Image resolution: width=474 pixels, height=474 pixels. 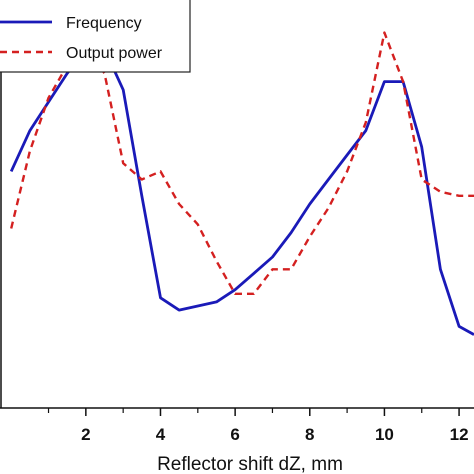 I want to click on x-tick-label: 10, so click(x=384, y=434).